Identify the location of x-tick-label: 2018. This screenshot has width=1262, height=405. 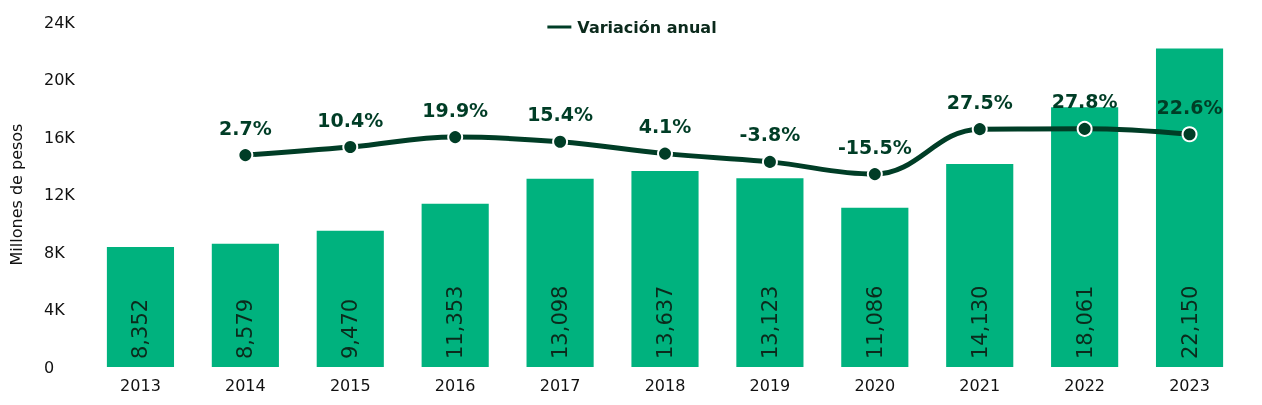
(665, 385).